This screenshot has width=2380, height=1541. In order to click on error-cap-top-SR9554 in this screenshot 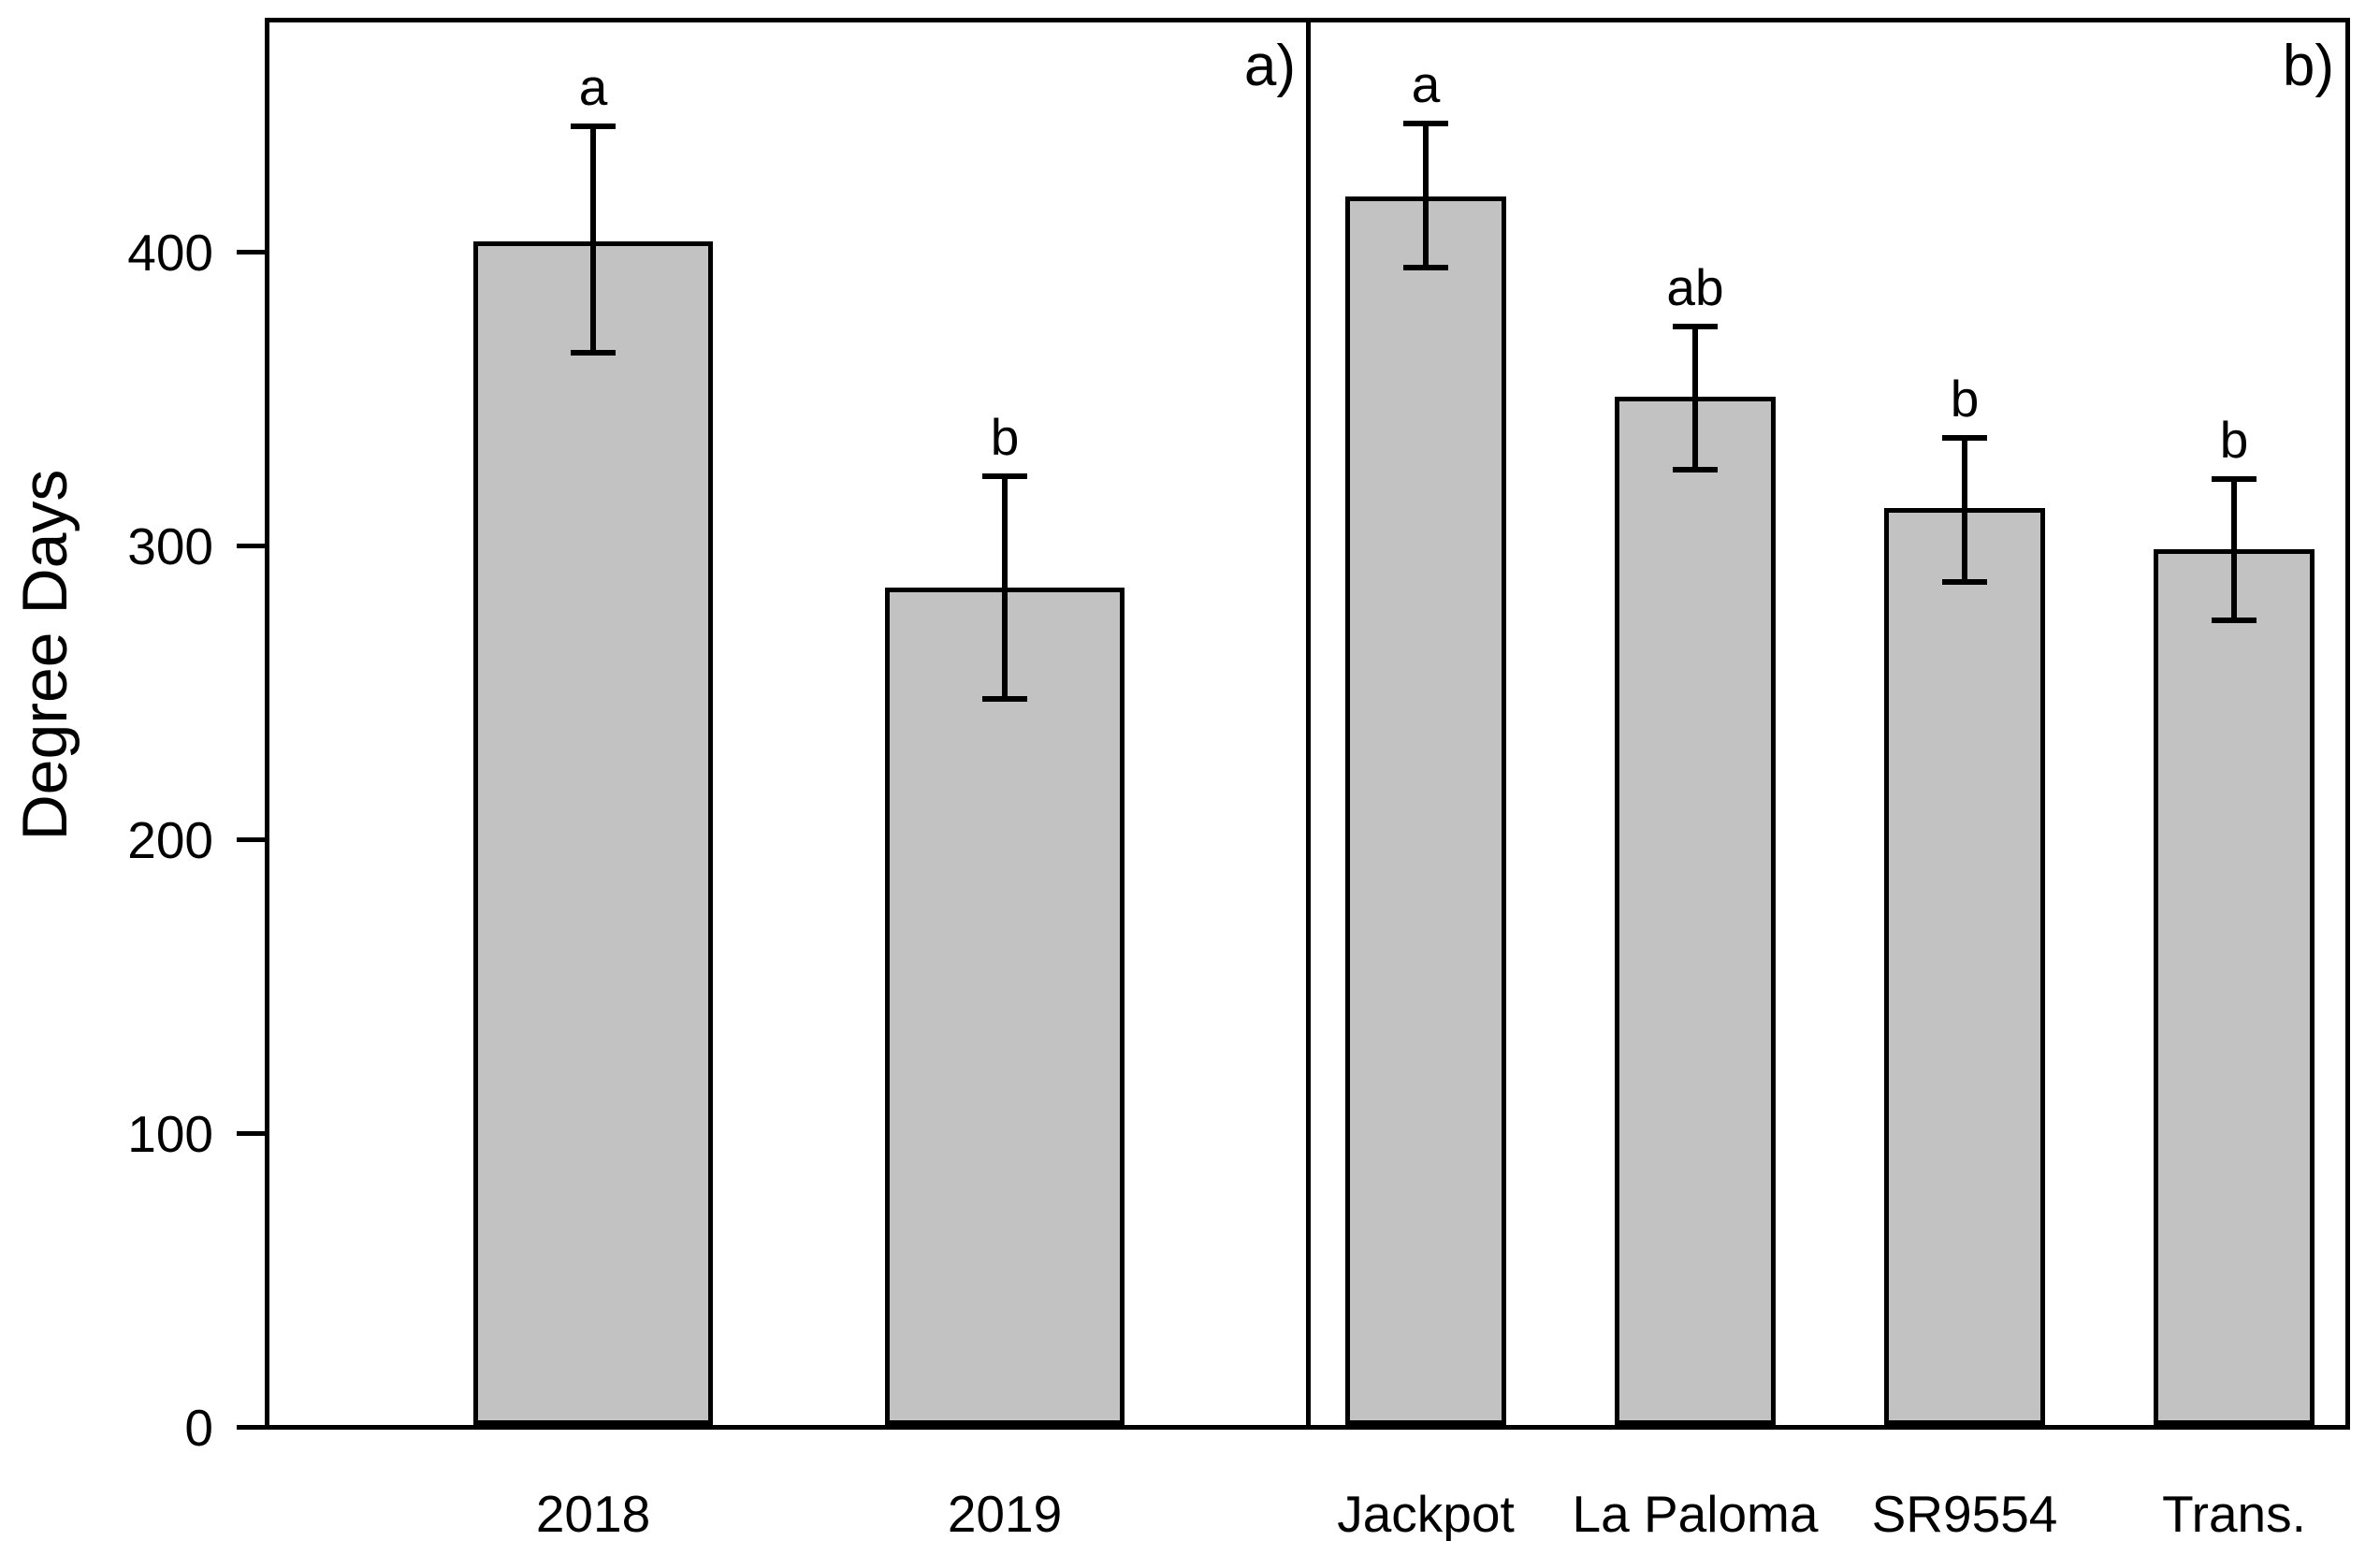, I will do `click(1964, 438)`.